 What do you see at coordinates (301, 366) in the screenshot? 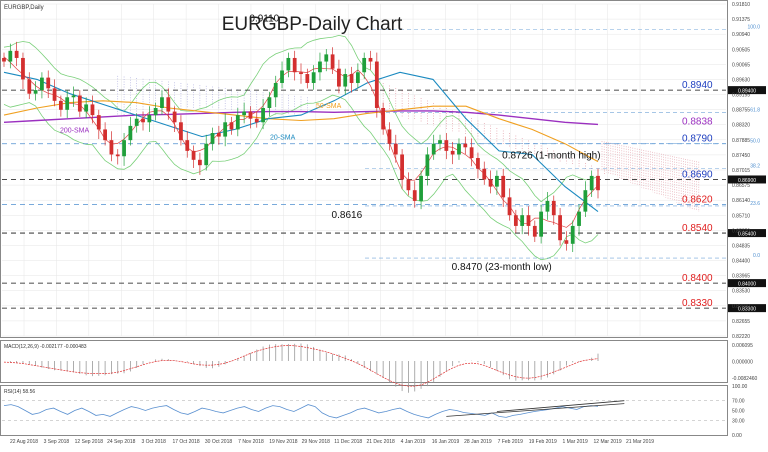
I see `macd-signal-line` at bounding box center [301, 366].